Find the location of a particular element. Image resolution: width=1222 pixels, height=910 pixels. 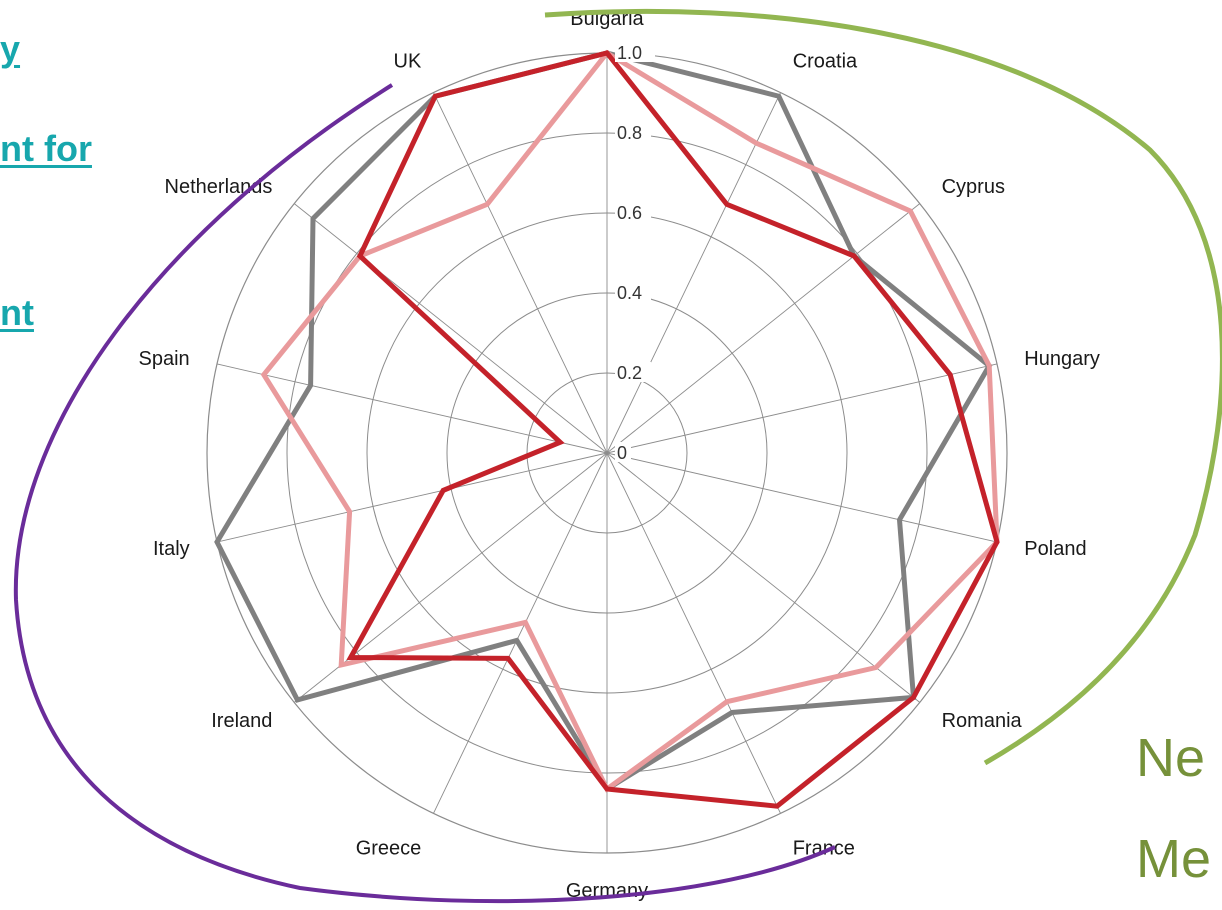

axis-label-cyprus: Cyprus is located at coordinates (973, 187).